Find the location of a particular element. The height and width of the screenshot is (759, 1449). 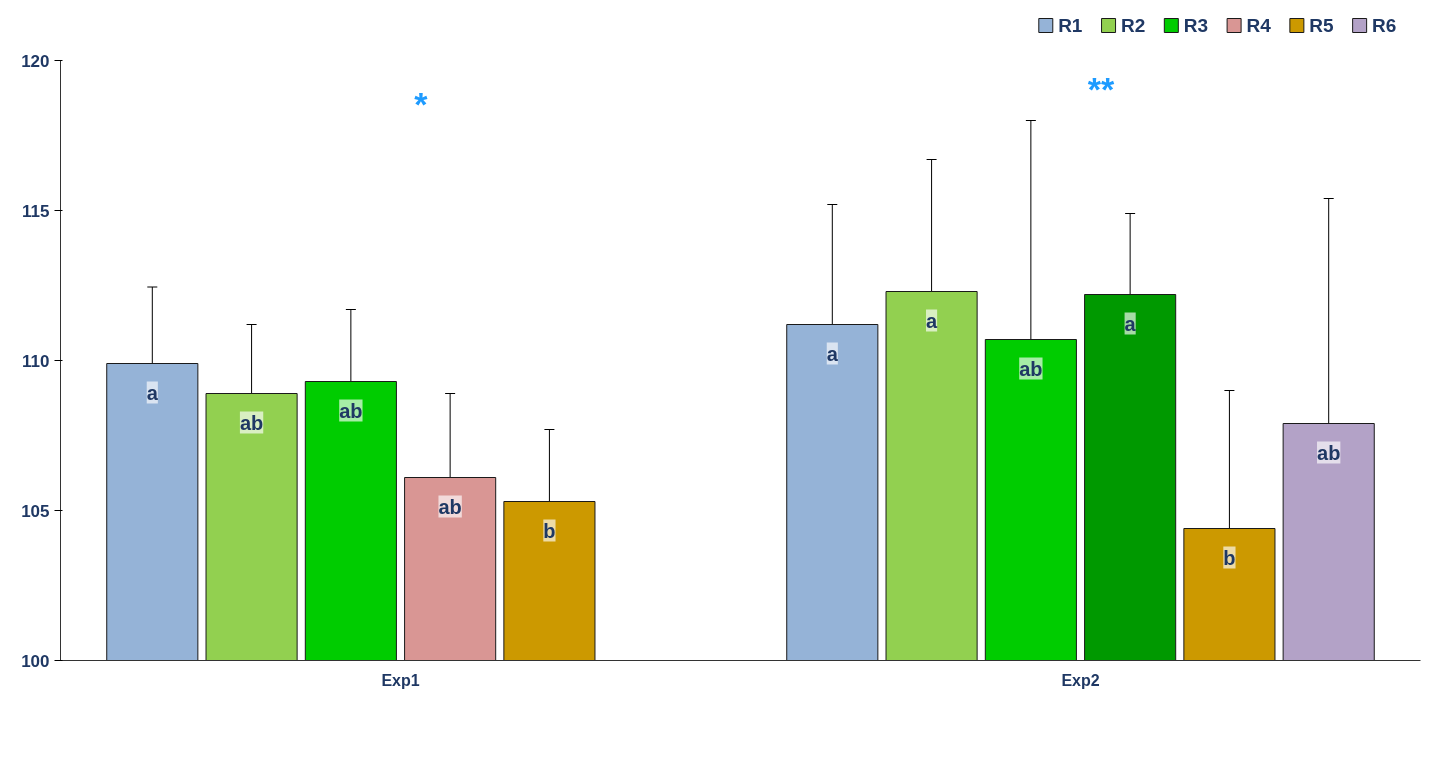

y-tick-label: 105 is located at coordinates (35, 511).